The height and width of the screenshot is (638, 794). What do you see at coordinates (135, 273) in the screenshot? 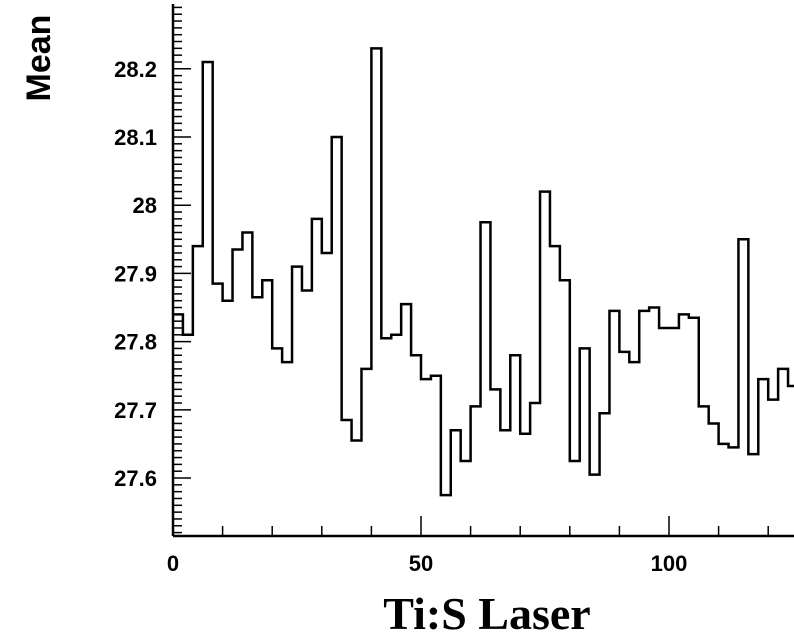
I see `y-tick-label: 27.9` at bounding box center [135, 273].